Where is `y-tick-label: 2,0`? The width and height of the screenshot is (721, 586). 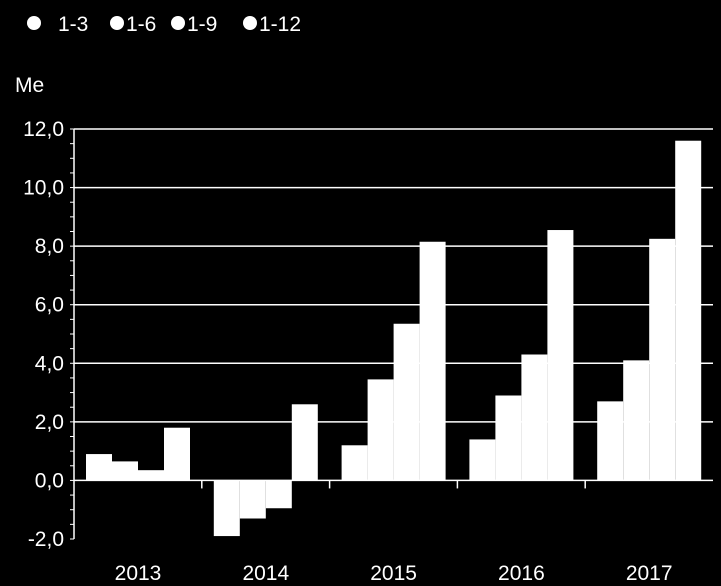 y-tick-label: 2,0 is located at coordinates (49, 422).